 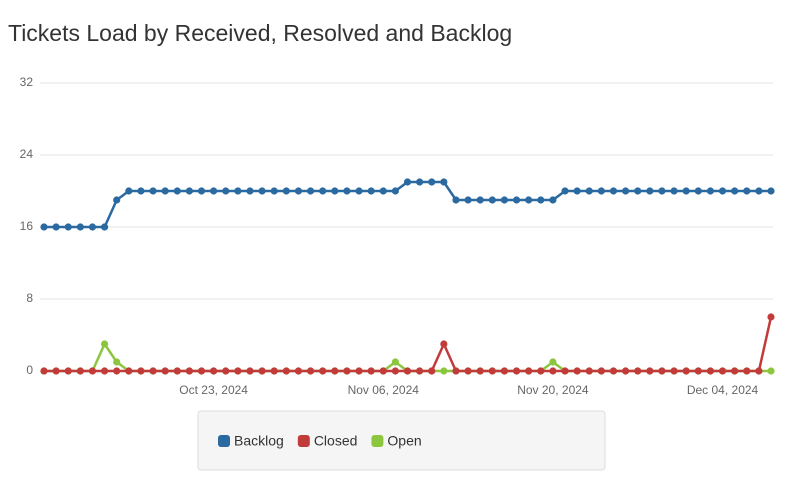 I want to click on y-tick-label: 8, so click(x=29, y=298).